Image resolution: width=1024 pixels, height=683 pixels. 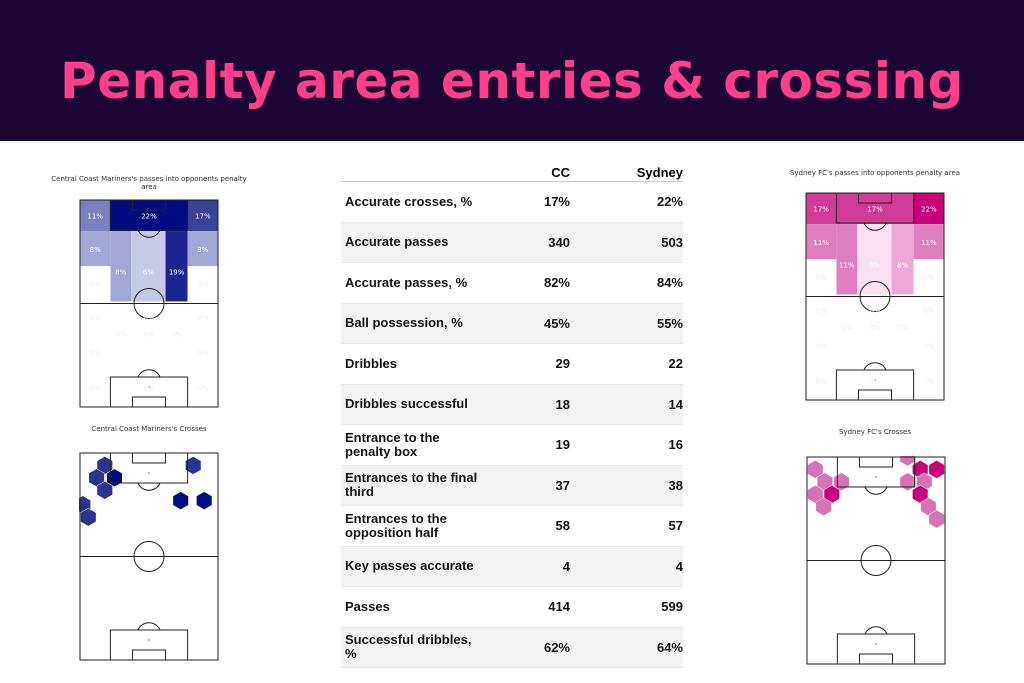 I want to click on zone-halfspace-left, so click(x=847, y=259).